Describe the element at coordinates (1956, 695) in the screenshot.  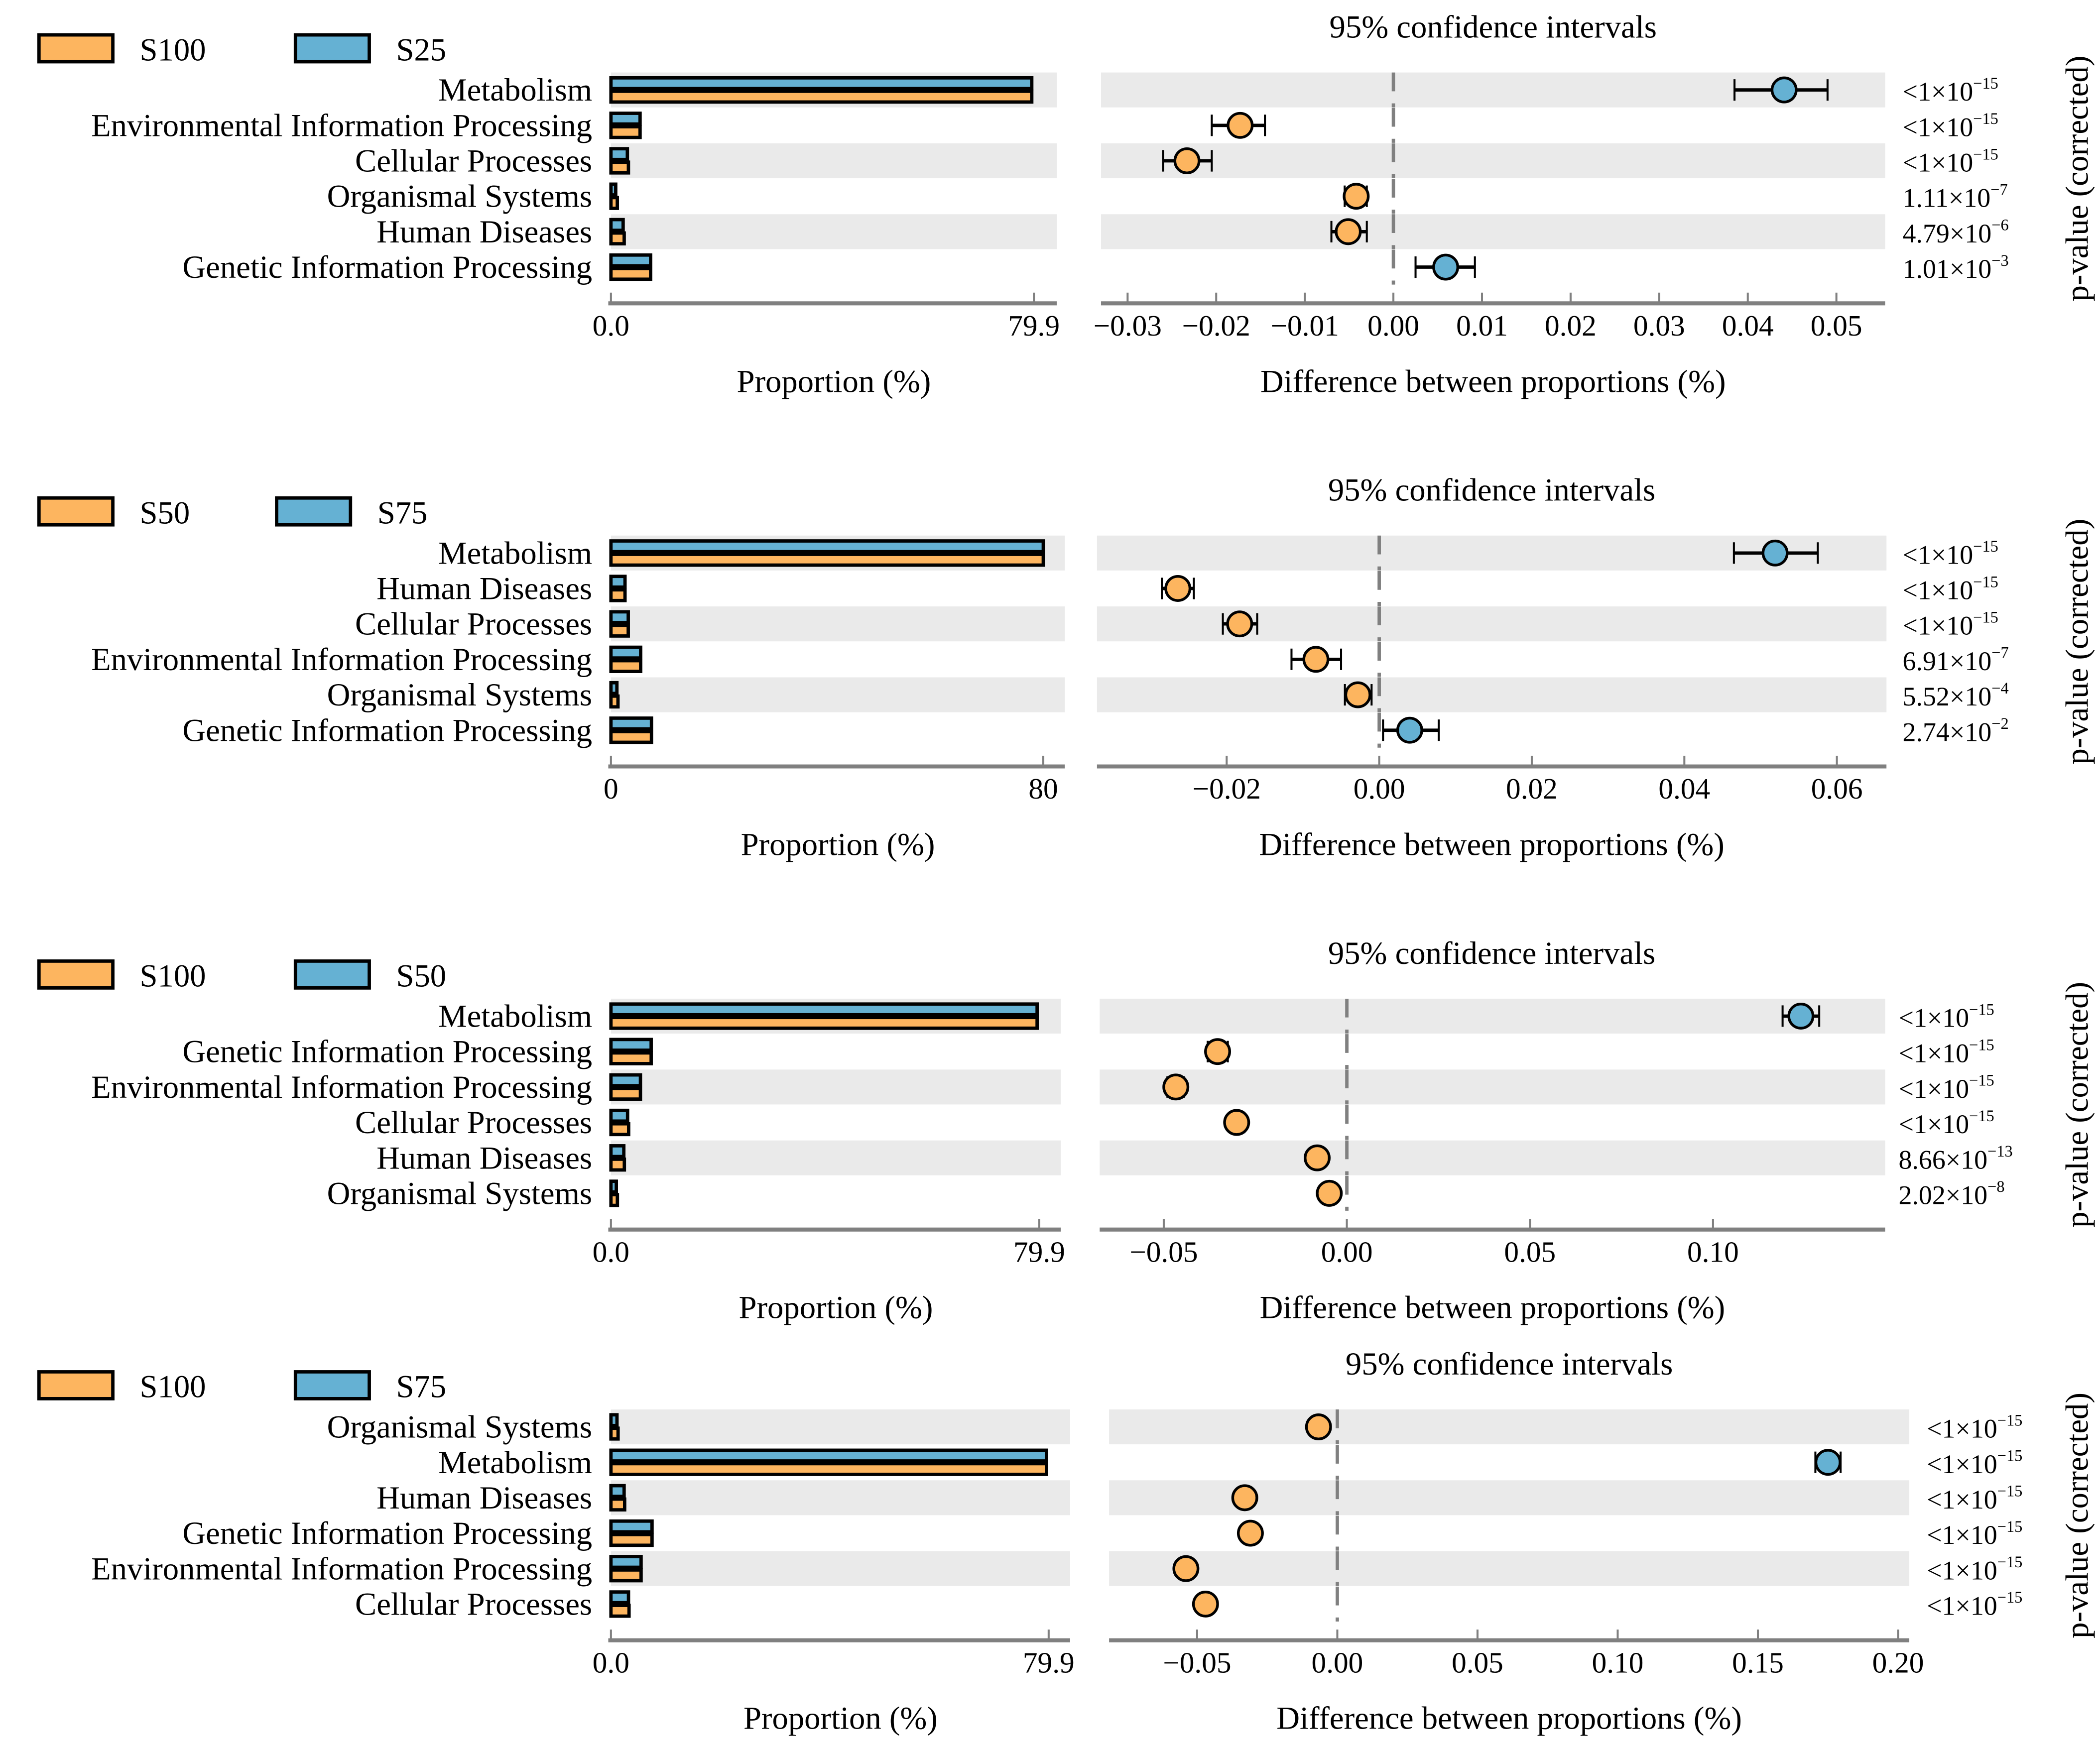
I see `p-value: 5.52×10⁻⁴` at that location.